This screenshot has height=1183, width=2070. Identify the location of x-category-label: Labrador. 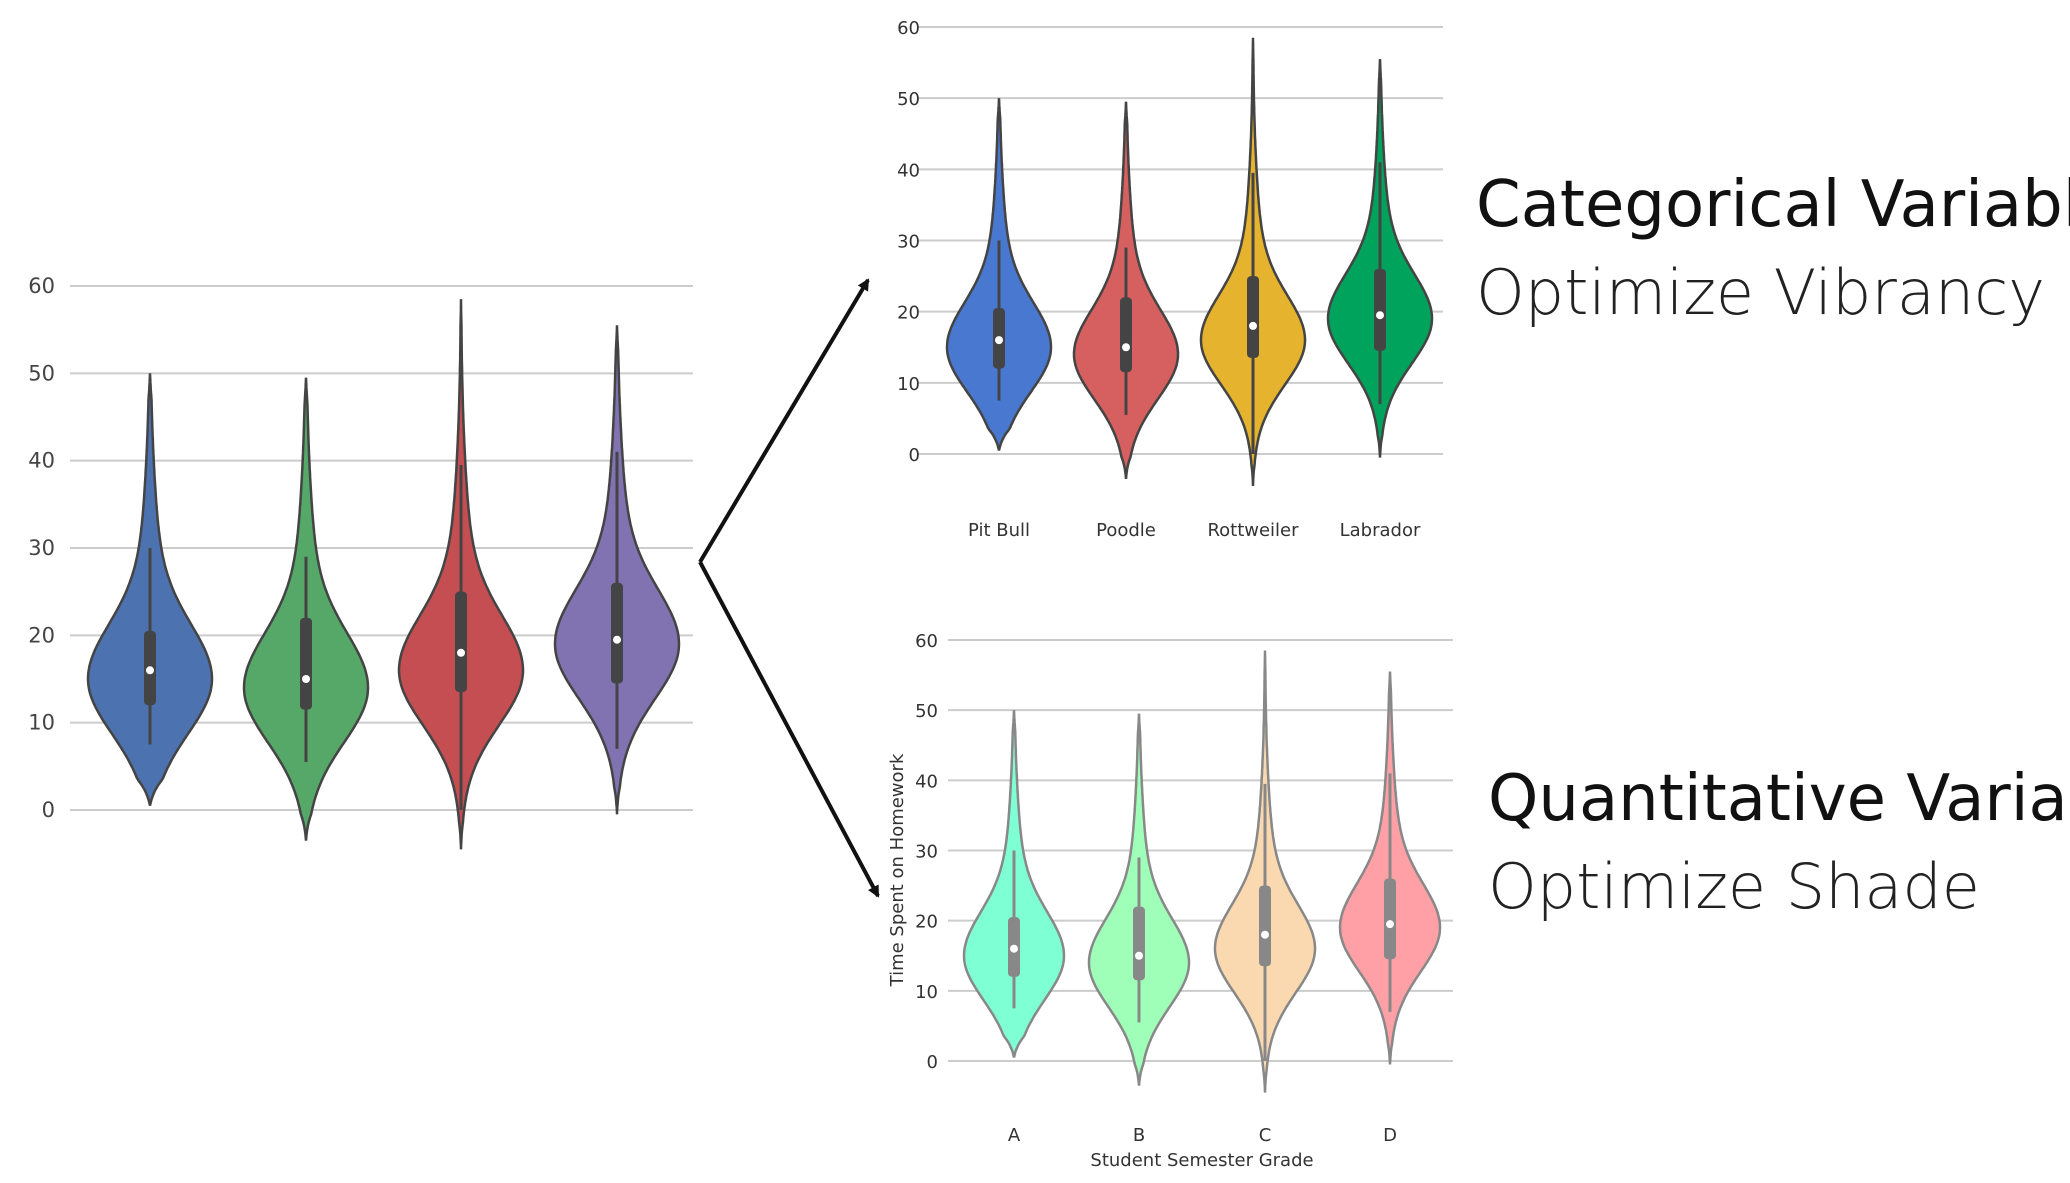
(1380, 530).